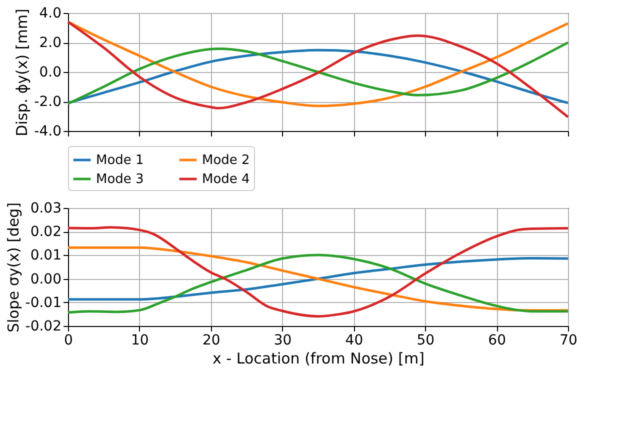 This screenshot has width=640, height=430. I want to click on y-tick-label: 0.03, so click(46, 208).